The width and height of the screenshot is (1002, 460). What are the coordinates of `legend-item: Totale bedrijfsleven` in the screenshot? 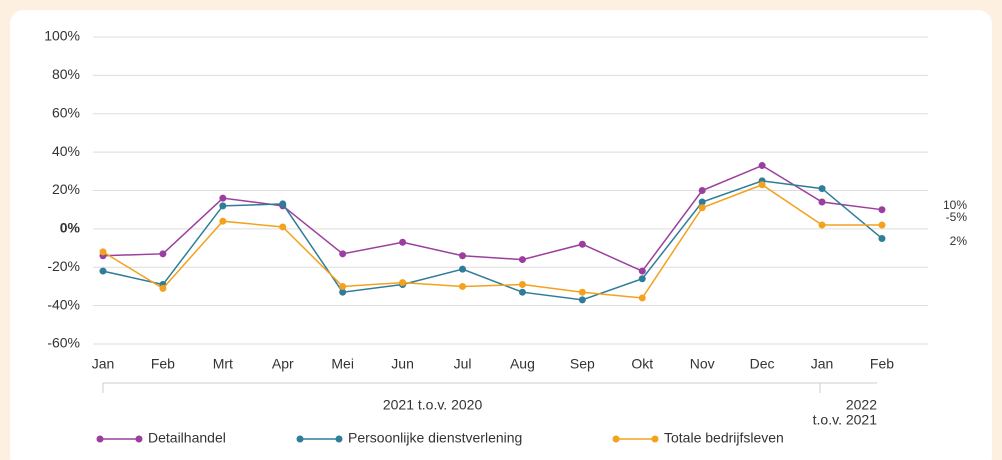 It's located at (698, 438).